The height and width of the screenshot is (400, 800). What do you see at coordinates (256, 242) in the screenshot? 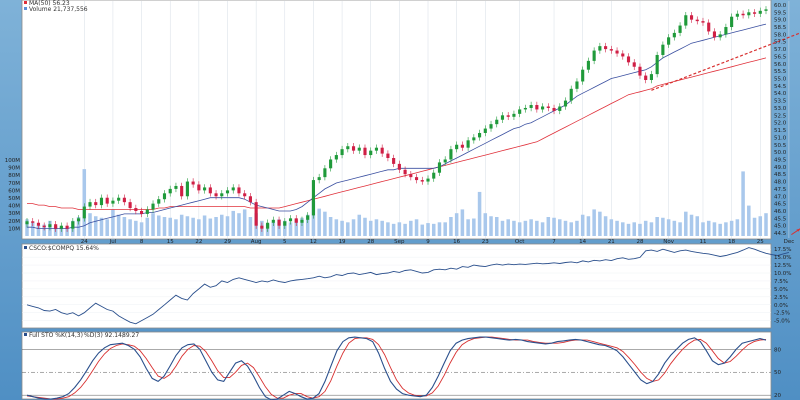
I see `date-tick-label: Aug` at bounding box center [256, 242].